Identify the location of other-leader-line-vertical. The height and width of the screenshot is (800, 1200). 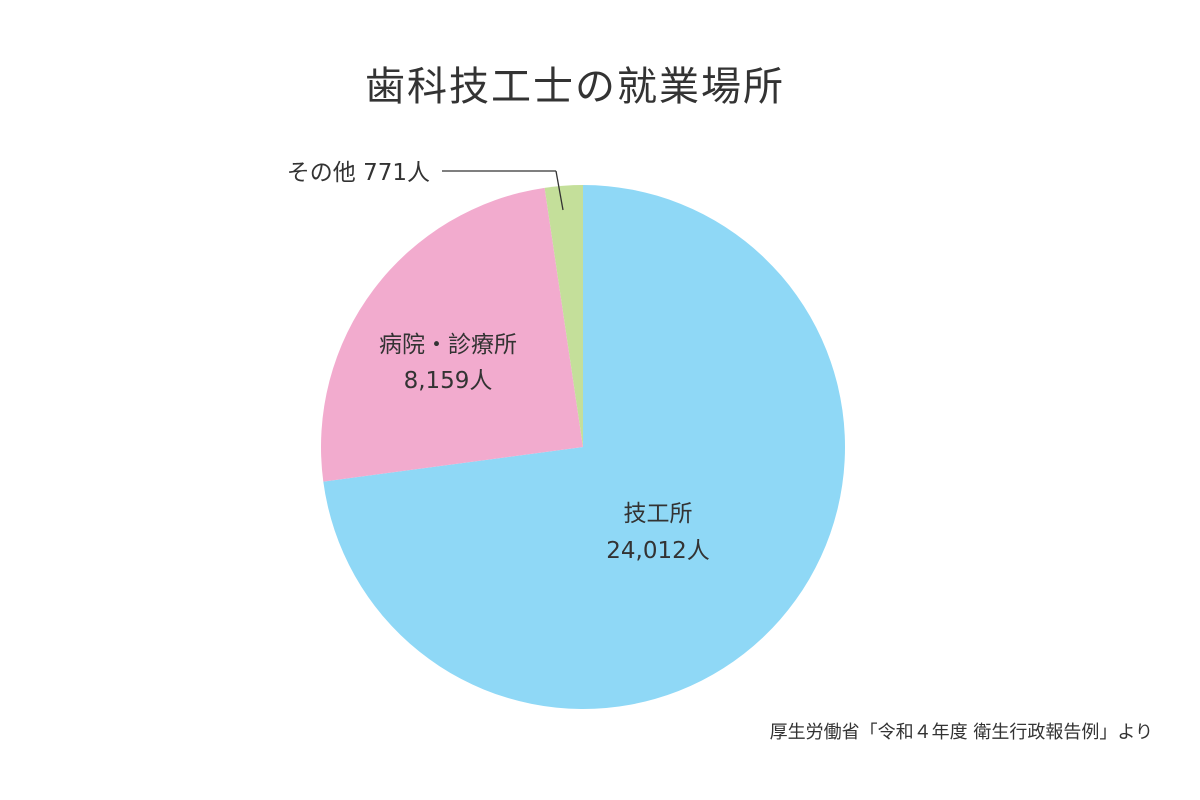
(559, 190).